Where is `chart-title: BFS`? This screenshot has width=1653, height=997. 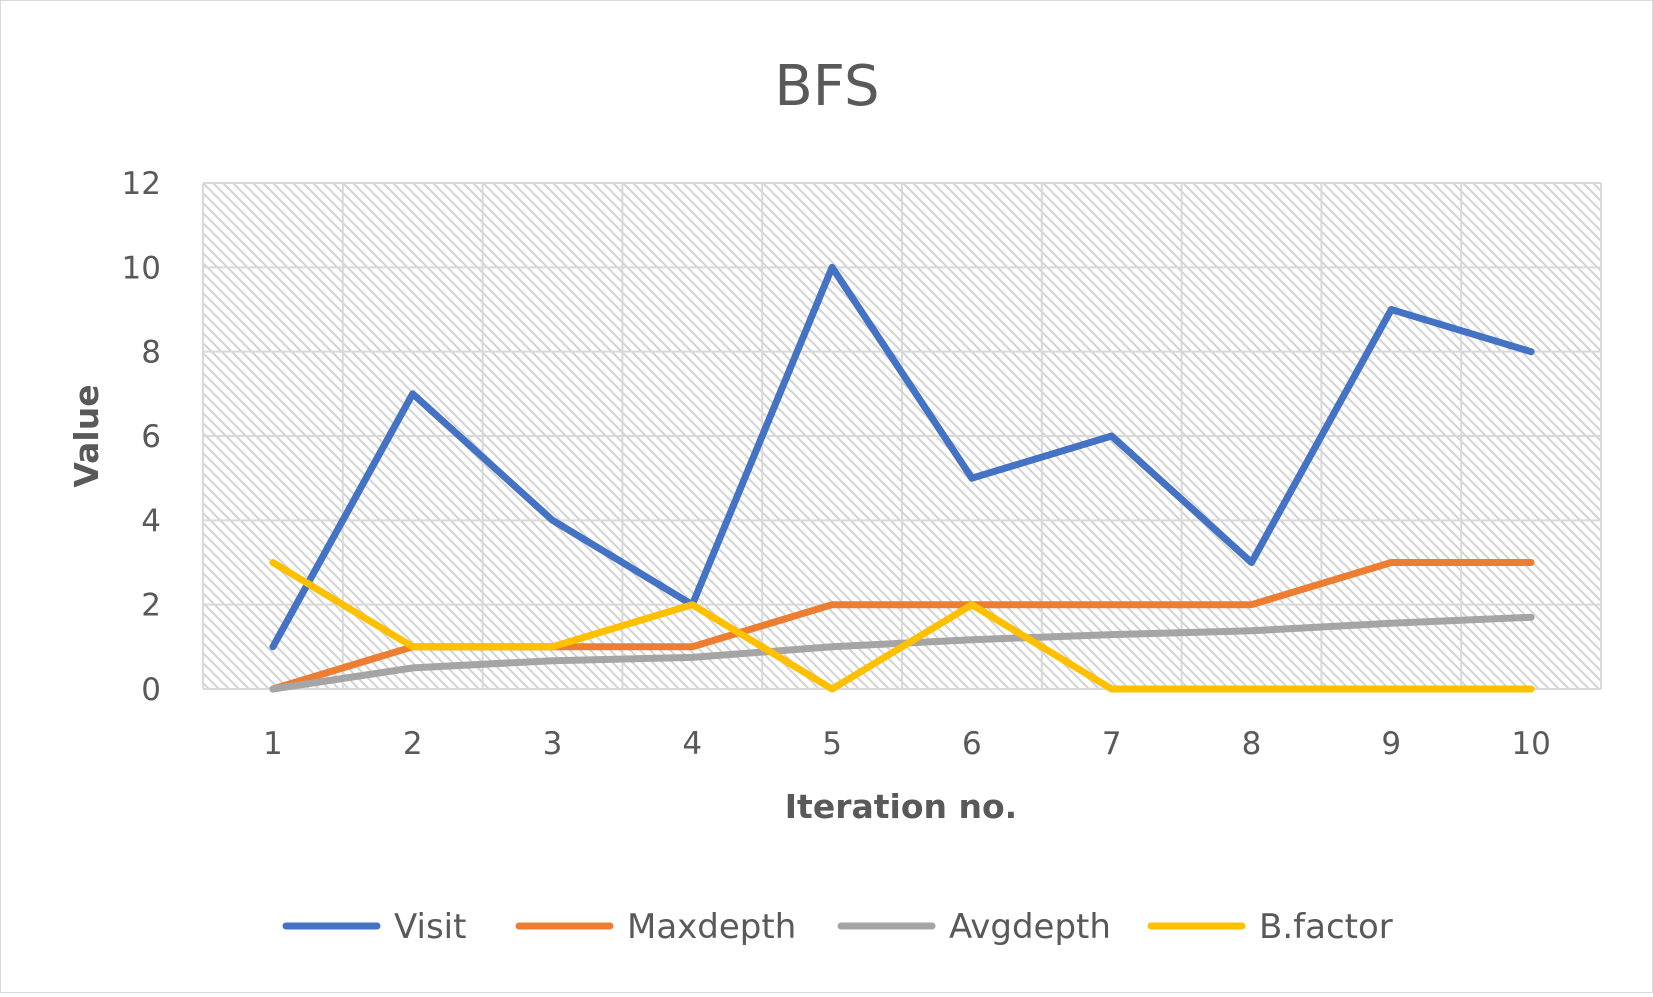
chart-title: BFS is located at coordinates (826, 86).